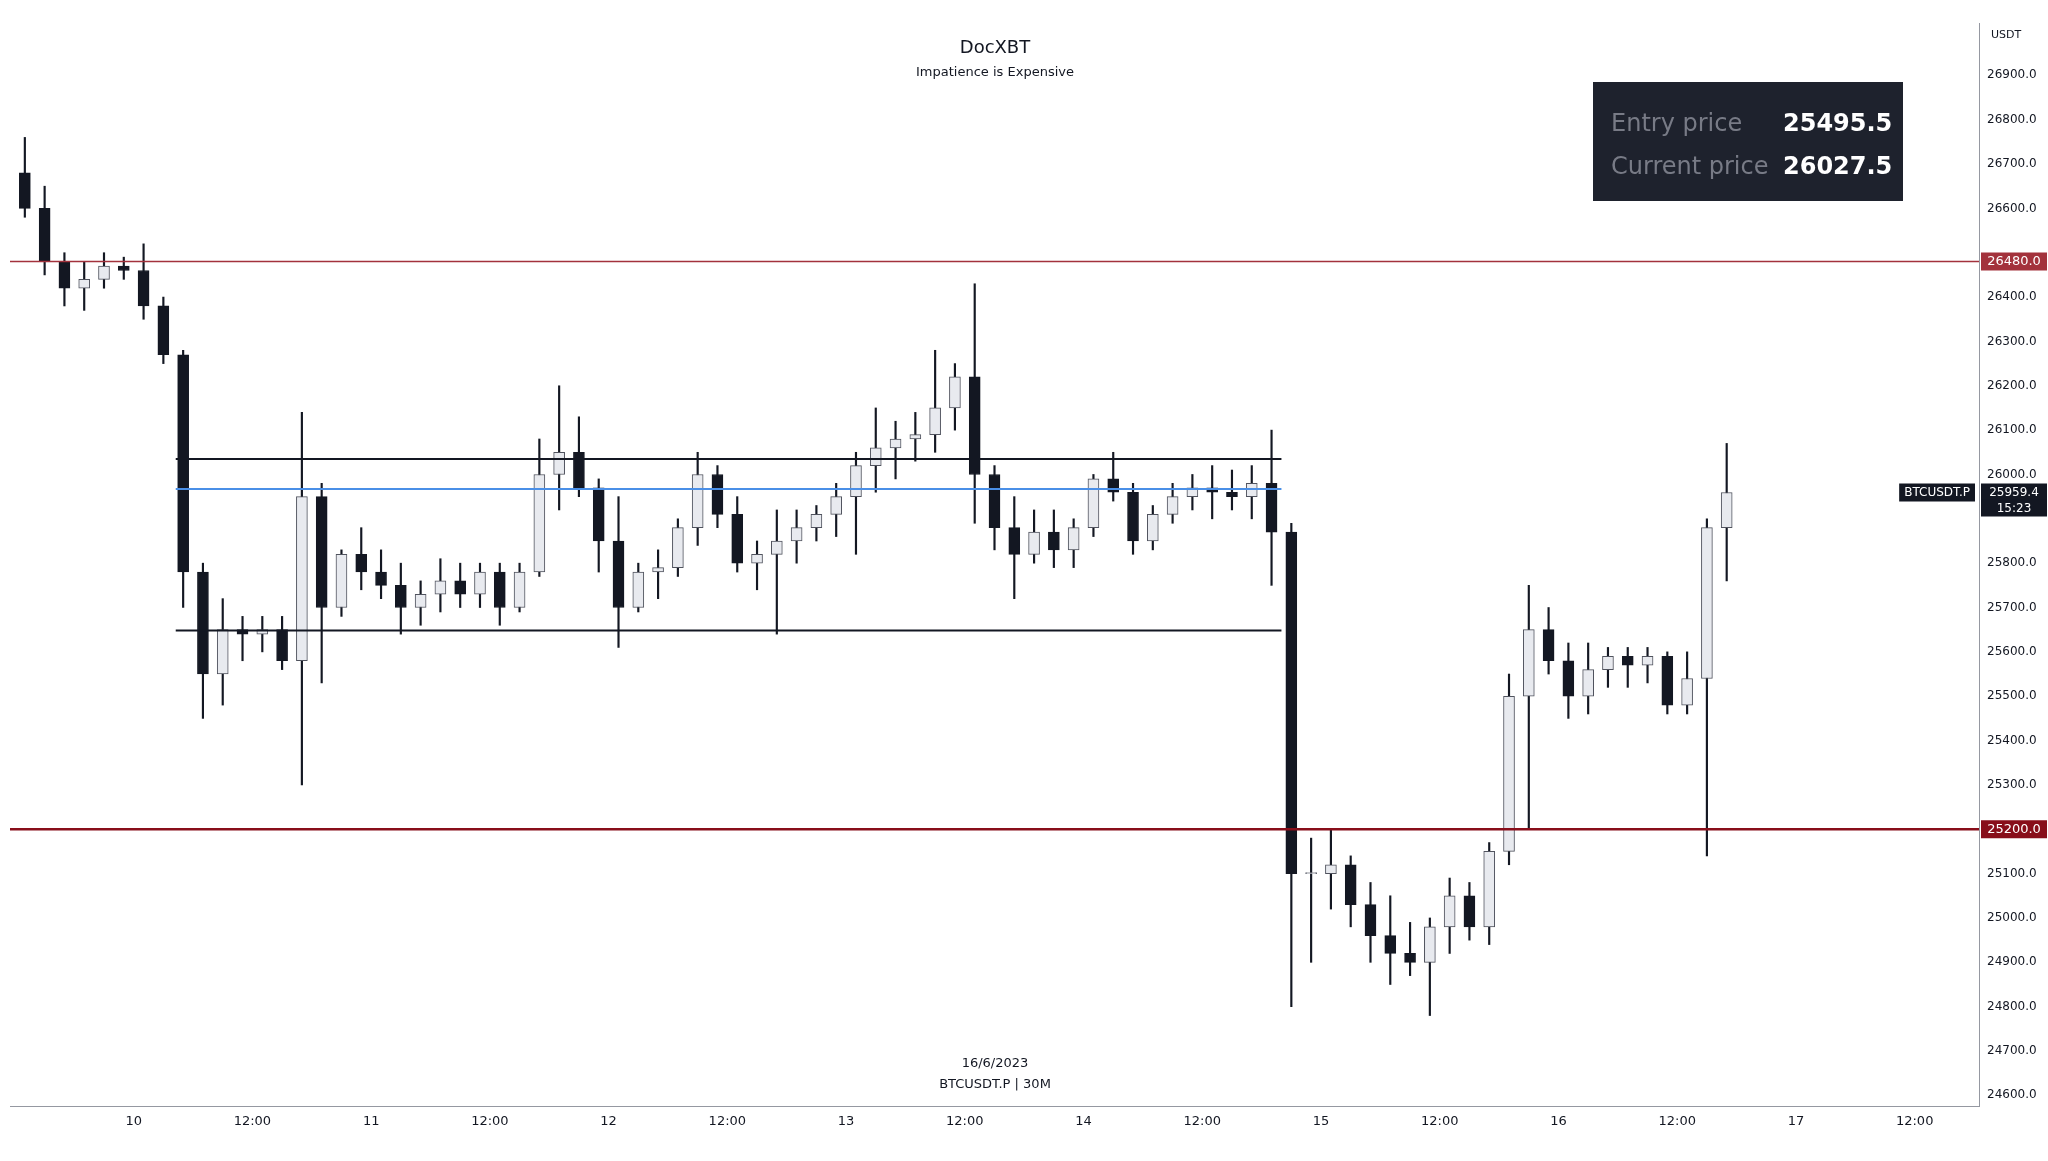  Describe the element at coordinates (846, 1121) in the screenshot. I see `x-tick-label: 13` at that location.